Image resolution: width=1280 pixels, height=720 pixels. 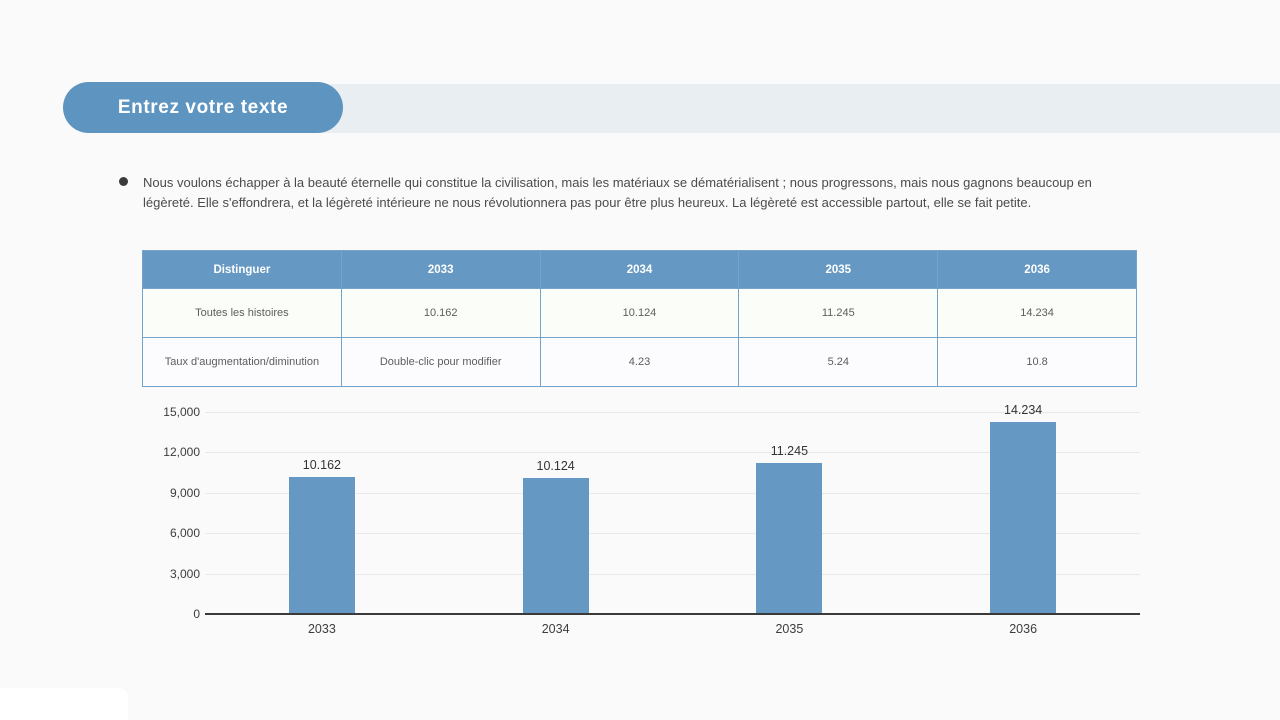 I want to click on y-tick-label: 15,000, so click(x=181, y=412).